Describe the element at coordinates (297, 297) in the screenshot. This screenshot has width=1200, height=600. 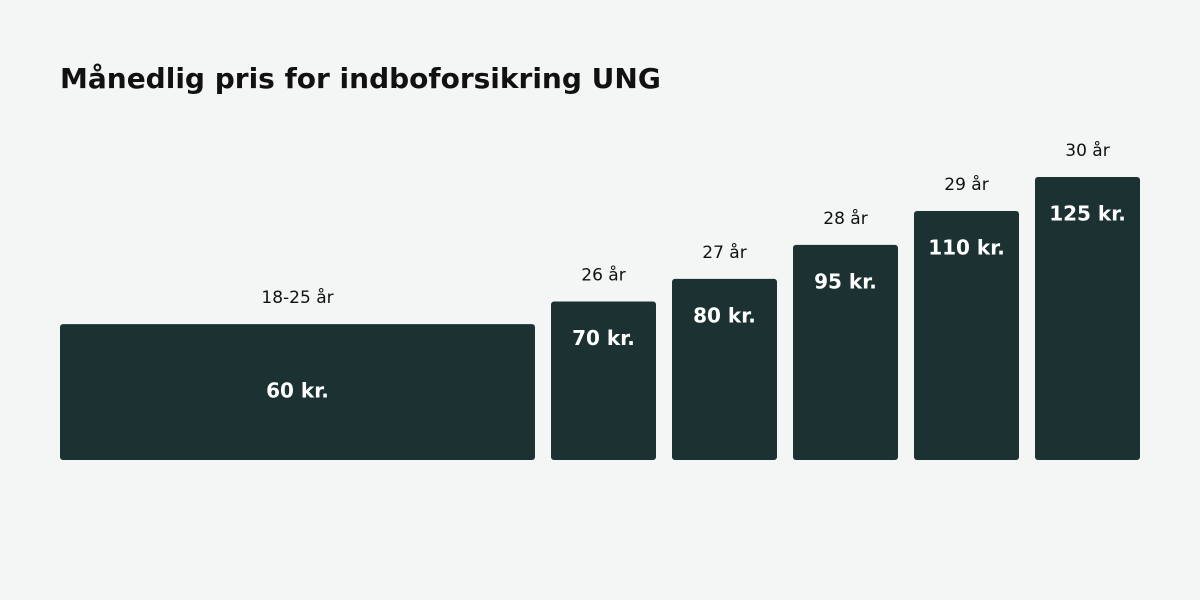
I see `category-label: 18-25 år` at that location.